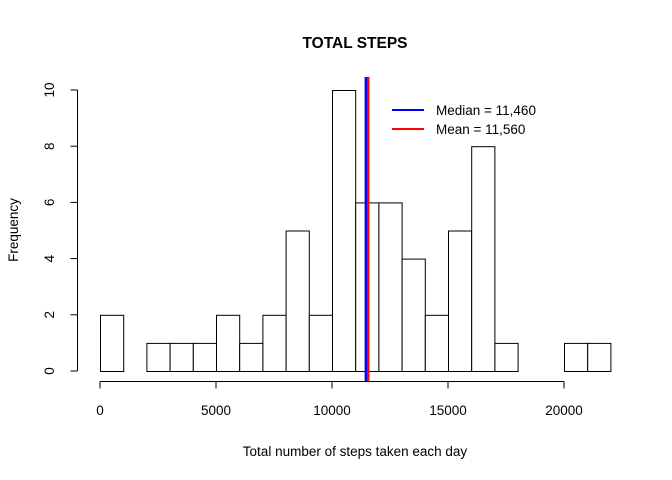 This screenshot has height=480, width=672. Describe the element at coordinates (216, 410) in the screenshot. I see `x-tick-label: 5000` at that location.